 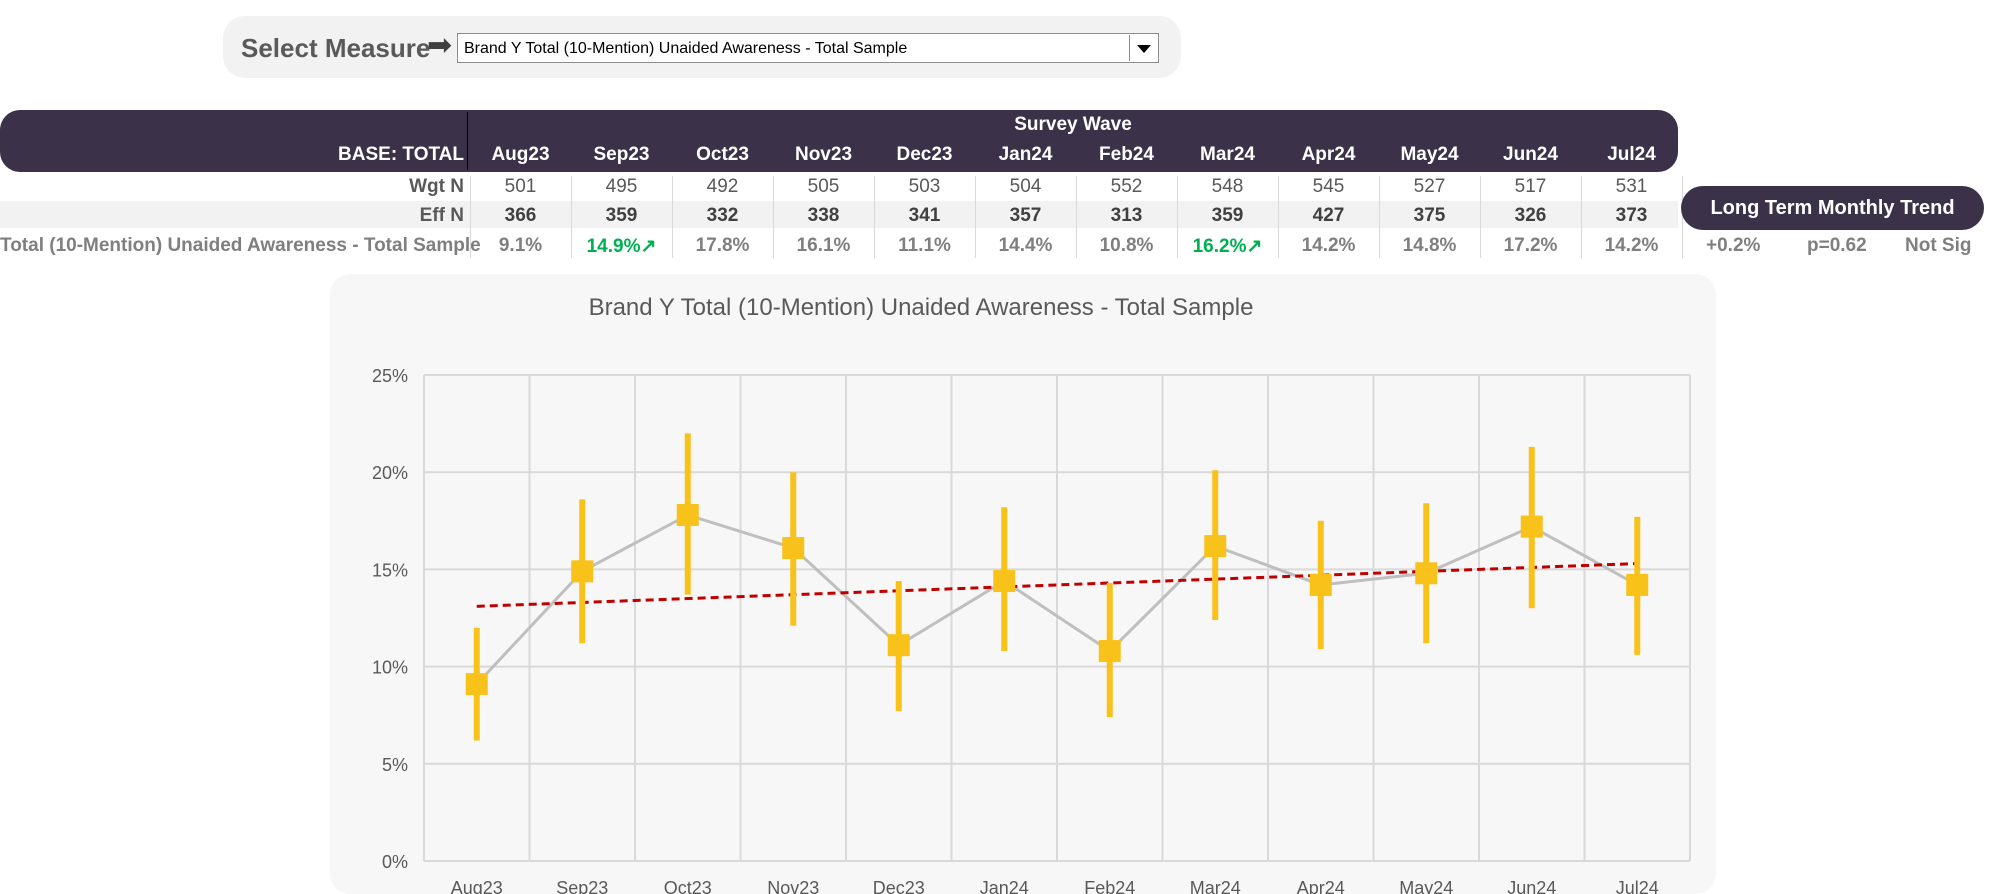 What do you see at coordinates (1126, 215) in the screenshot?
I see `eff-n-cell: 313` at bounding box center [1126, 215].